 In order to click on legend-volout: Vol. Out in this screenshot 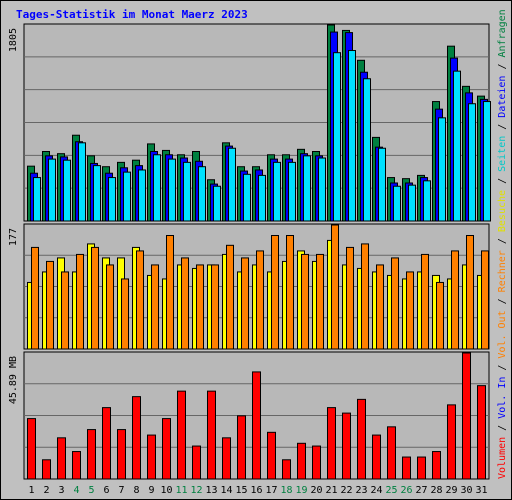, I will do `click(502, 334)`.